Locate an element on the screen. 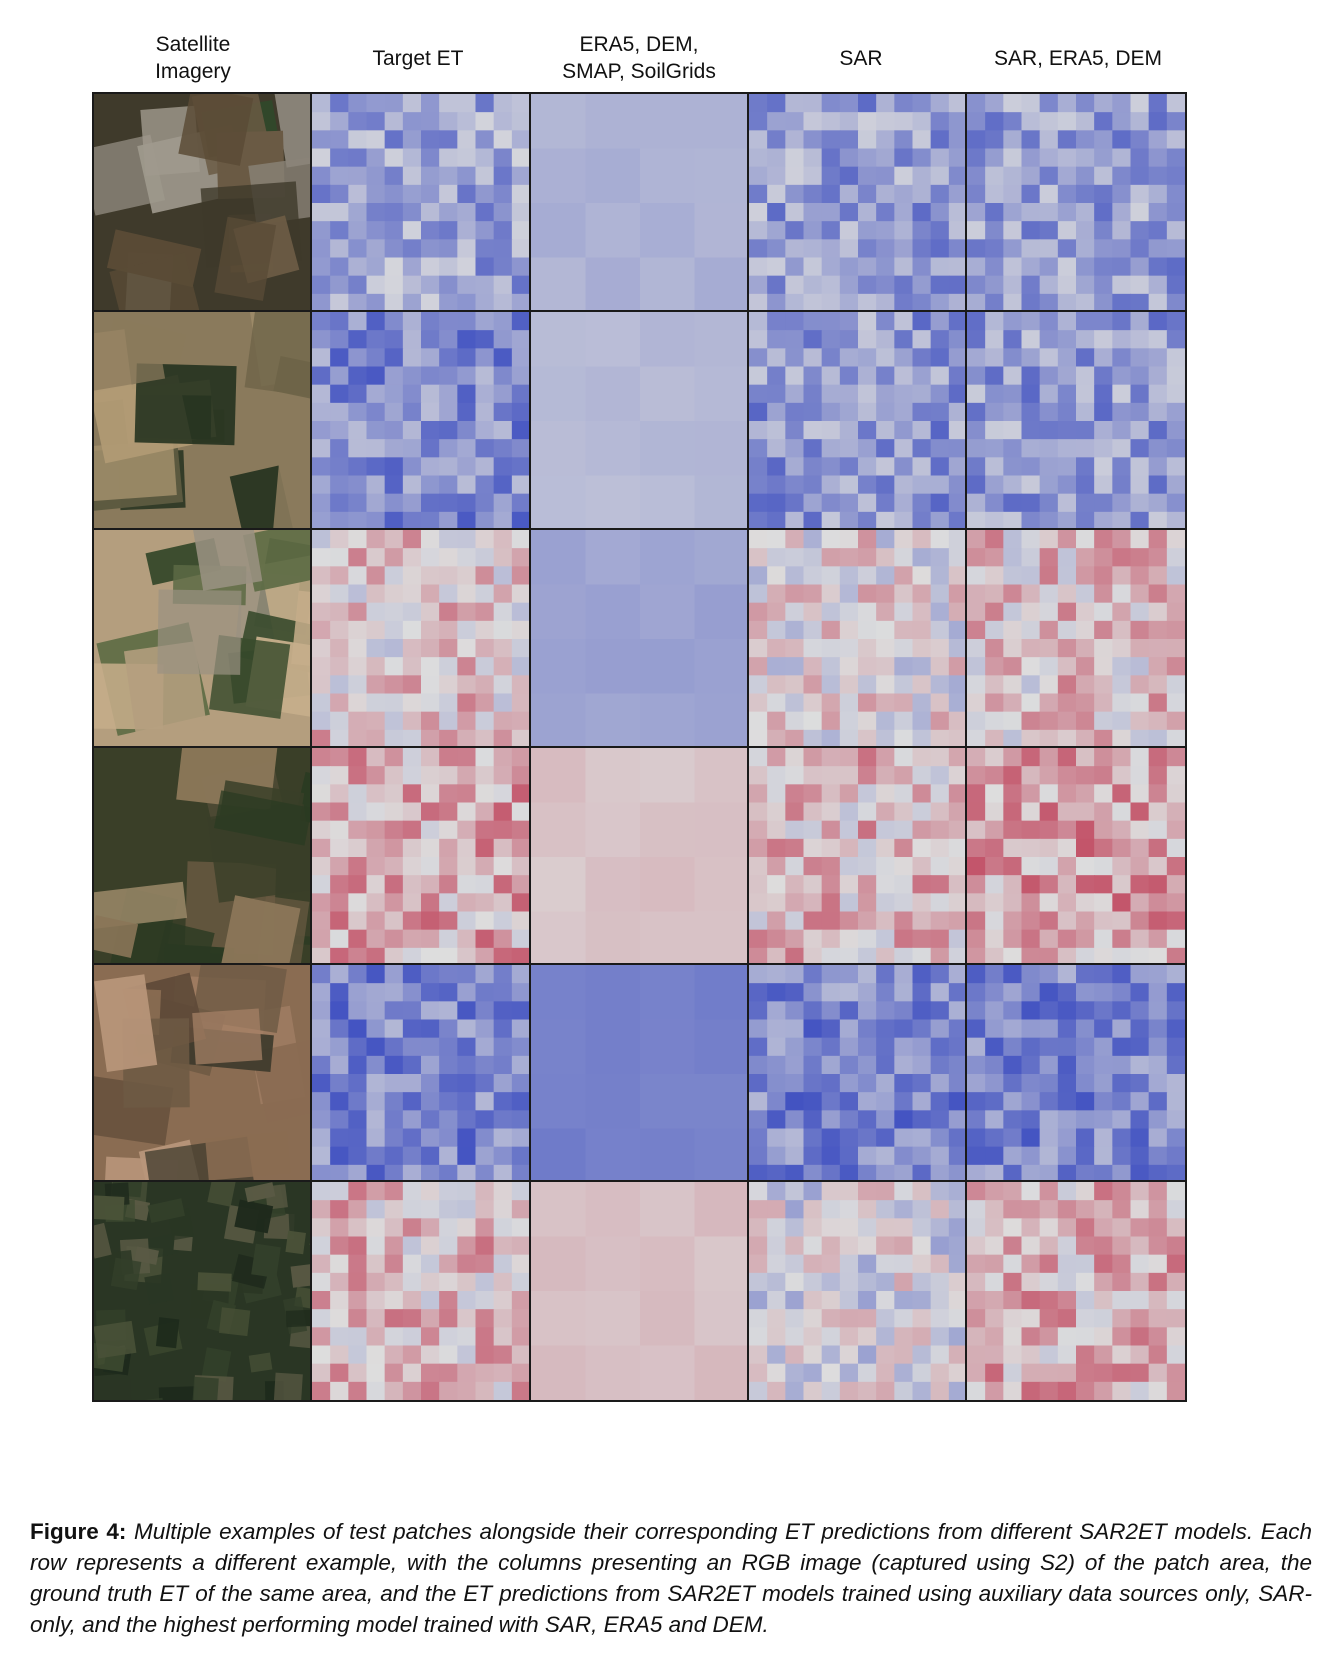  patch-row3-aux-only is located at coordinates (640, 639).